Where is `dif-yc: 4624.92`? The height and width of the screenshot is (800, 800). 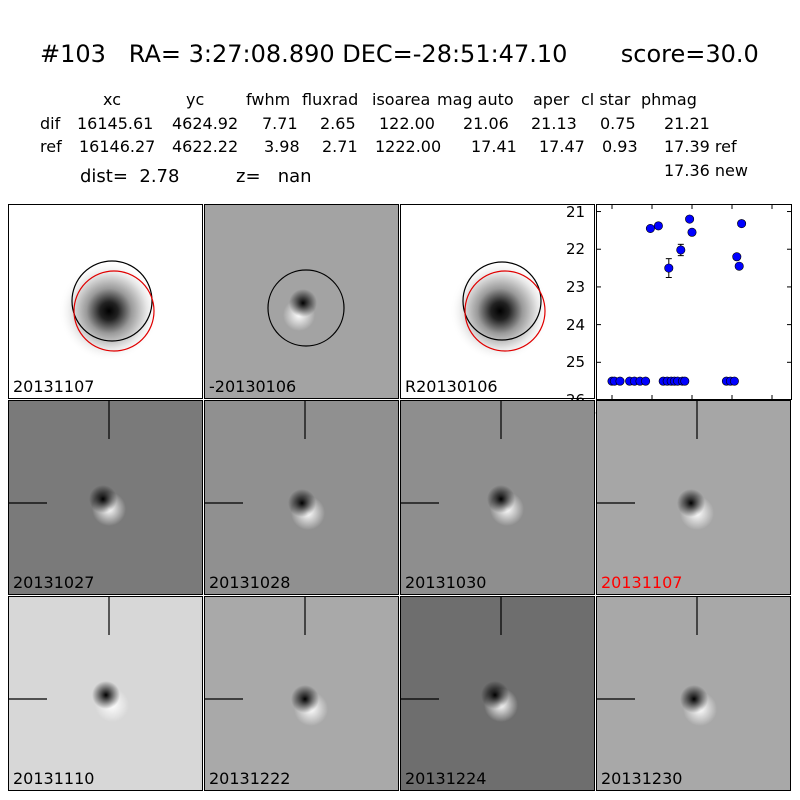 dif-yc: 4624.92 is located at coordinates (205, 123).